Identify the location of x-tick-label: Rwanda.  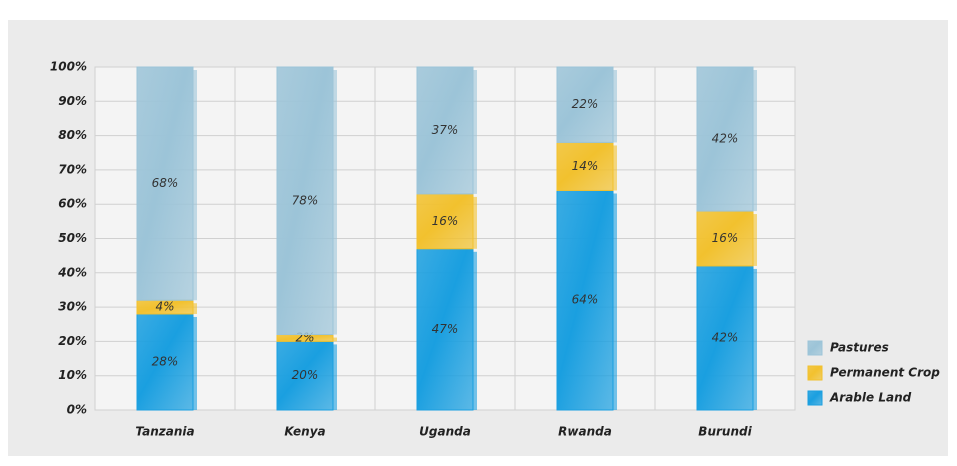
(585, 432).